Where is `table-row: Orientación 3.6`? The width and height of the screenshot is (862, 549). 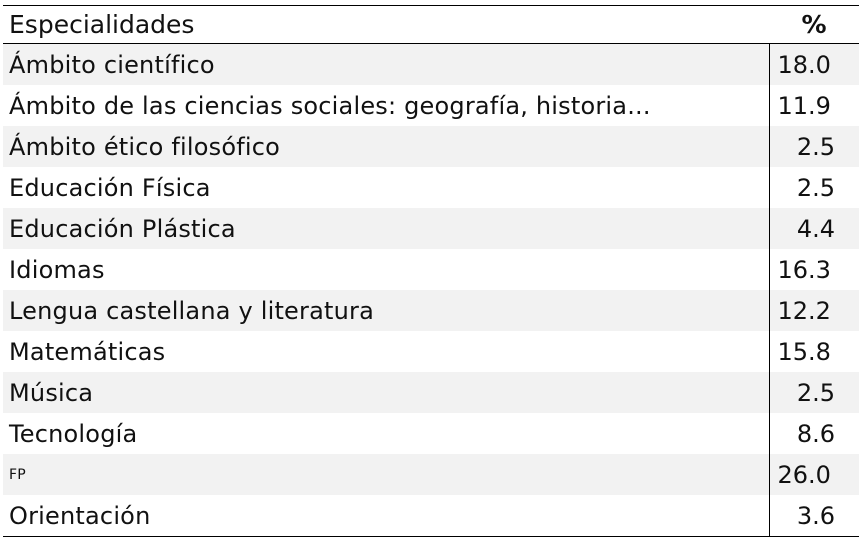
table-row: Orientación 3.6 is located at coordinates (431, 516).